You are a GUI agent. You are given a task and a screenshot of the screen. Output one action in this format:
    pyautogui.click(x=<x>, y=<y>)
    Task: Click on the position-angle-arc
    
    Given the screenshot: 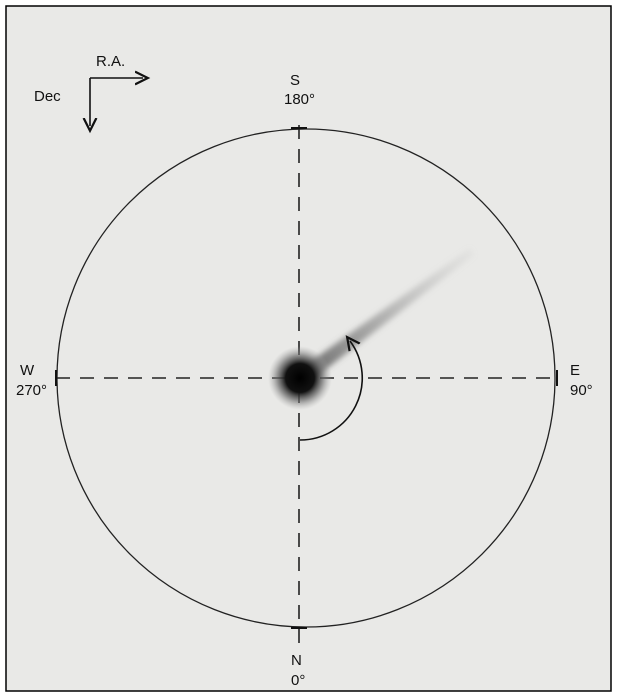 What is the action you would take?
    pyautogui.click(x=331, y=391)
    